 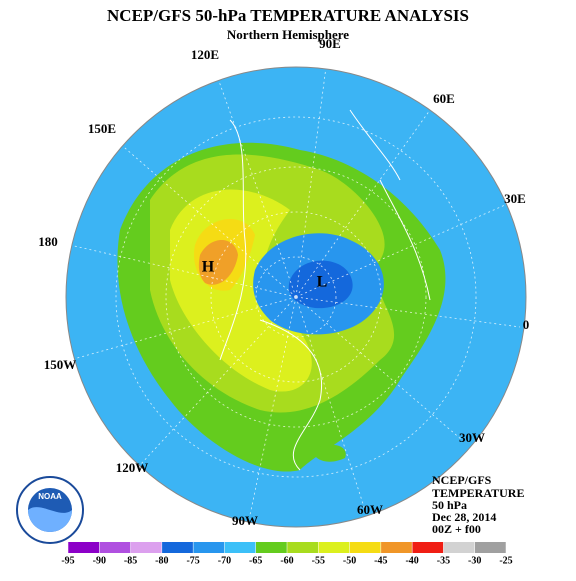 I want to click on colorbar-label: -45, so click(x=380, y=560).